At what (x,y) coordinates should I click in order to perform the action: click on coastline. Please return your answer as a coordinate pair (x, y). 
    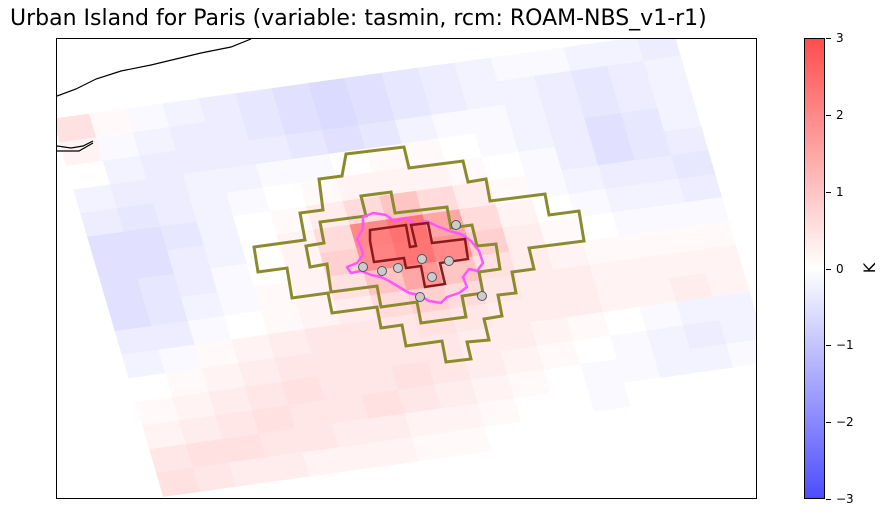
    Looking at the image, I should click on (154, 68).